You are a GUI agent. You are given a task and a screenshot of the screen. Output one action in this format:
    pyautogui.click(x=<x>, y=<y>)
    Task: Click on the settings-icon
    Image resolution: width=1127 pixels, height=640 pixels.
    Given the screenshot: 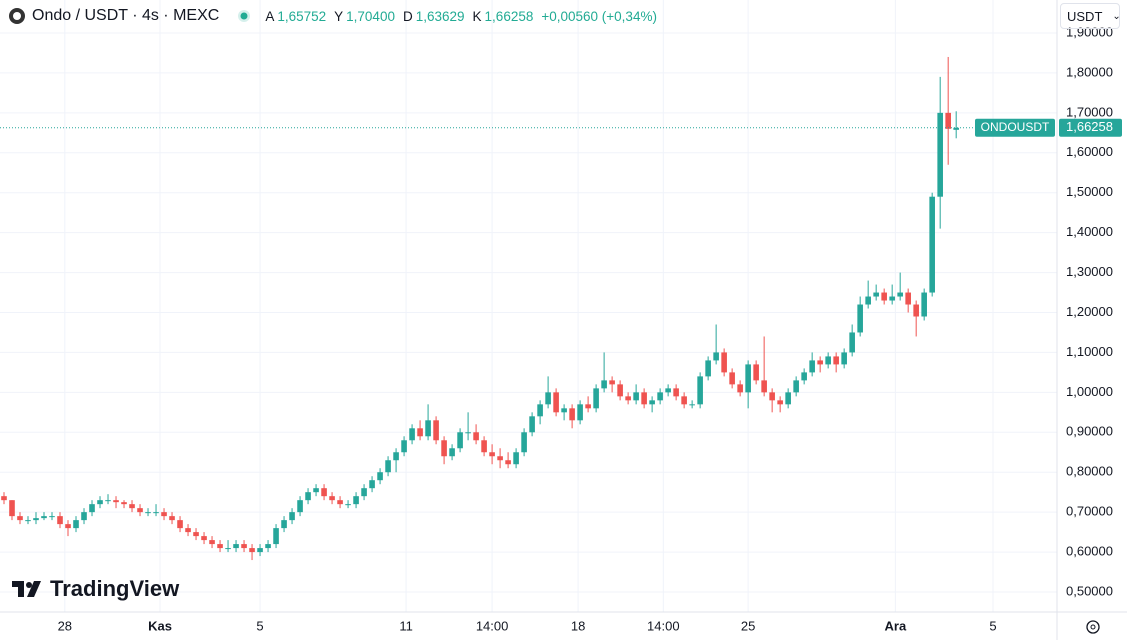 What is the action you would take?
    pyautogui.click(x=1093, y=627)
    